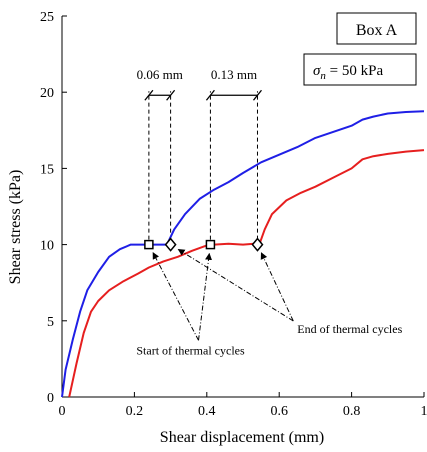 This screenshot has width=427, height=452. Describe the element at coordinates (47, 246) in the screenshot. I see `y-tick-label: 10` at that location.